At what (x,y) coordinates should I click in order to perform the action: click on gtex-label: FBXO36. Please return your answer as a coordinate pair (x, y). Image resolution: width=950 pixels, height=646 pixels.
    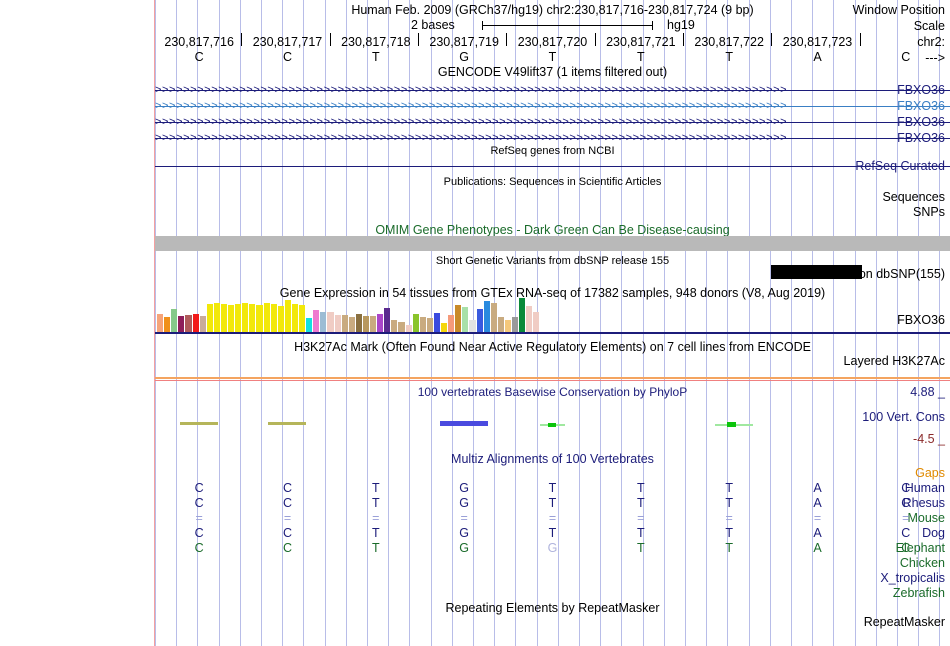
    Looking at the image, I should click on (921, 320).